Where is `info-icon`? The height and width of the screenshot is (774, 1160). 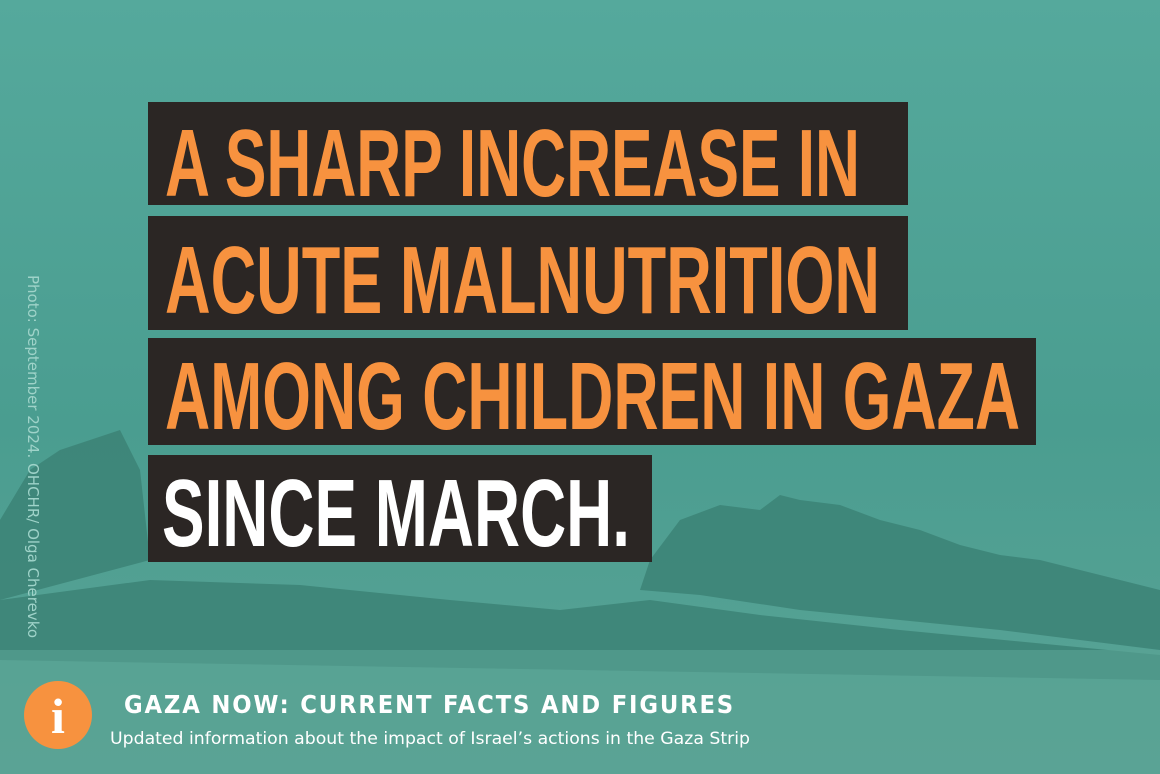 info-icon is located at coordinates (58, 715).